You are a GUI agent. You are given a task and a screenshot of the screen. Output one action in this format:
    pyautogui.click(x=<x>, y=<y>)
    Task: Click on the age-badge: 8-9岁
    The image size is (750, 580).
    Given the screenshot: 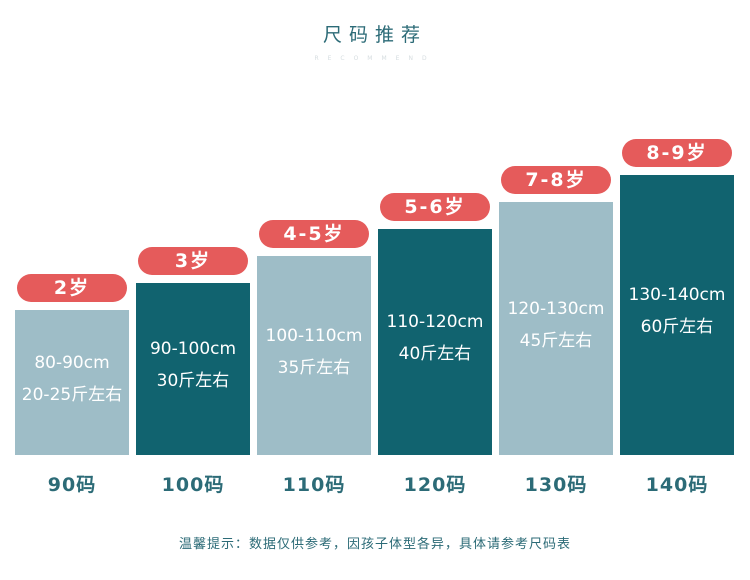 What is the action you would take?
    pyautogui.click(x=677, y=153)
    